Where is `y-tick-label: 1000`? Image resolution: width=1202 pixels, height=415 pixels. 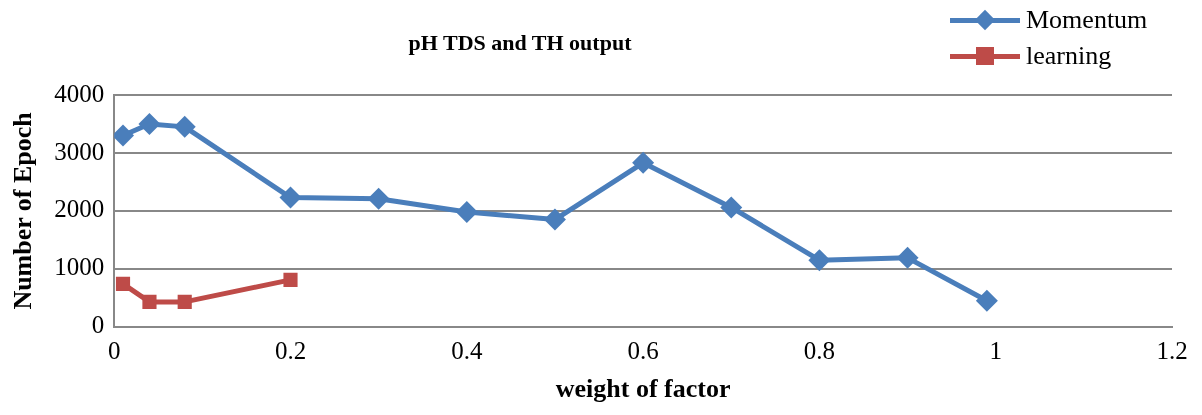
y-tick-label: 1000 is located at coordinates (79, 267).